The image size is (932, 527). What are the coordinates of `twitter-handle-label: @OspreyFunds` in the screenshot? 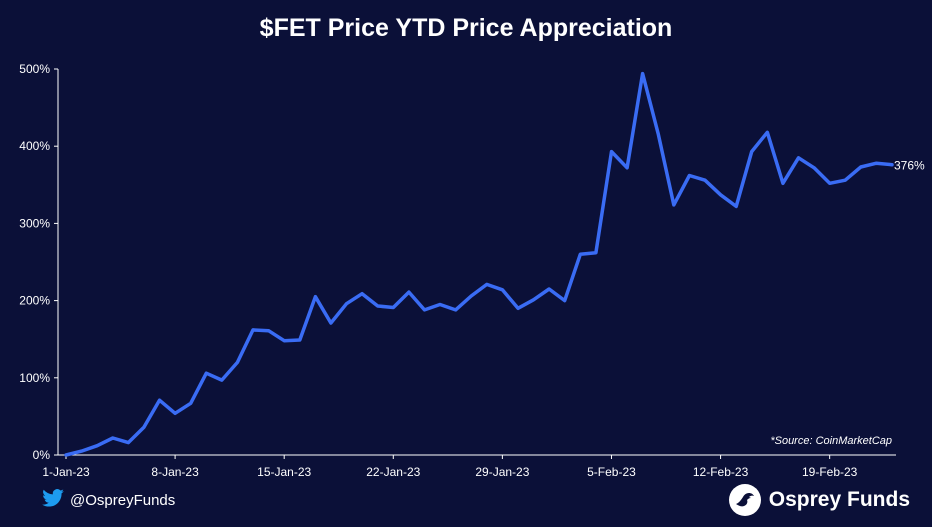 It's located at (123, 500).